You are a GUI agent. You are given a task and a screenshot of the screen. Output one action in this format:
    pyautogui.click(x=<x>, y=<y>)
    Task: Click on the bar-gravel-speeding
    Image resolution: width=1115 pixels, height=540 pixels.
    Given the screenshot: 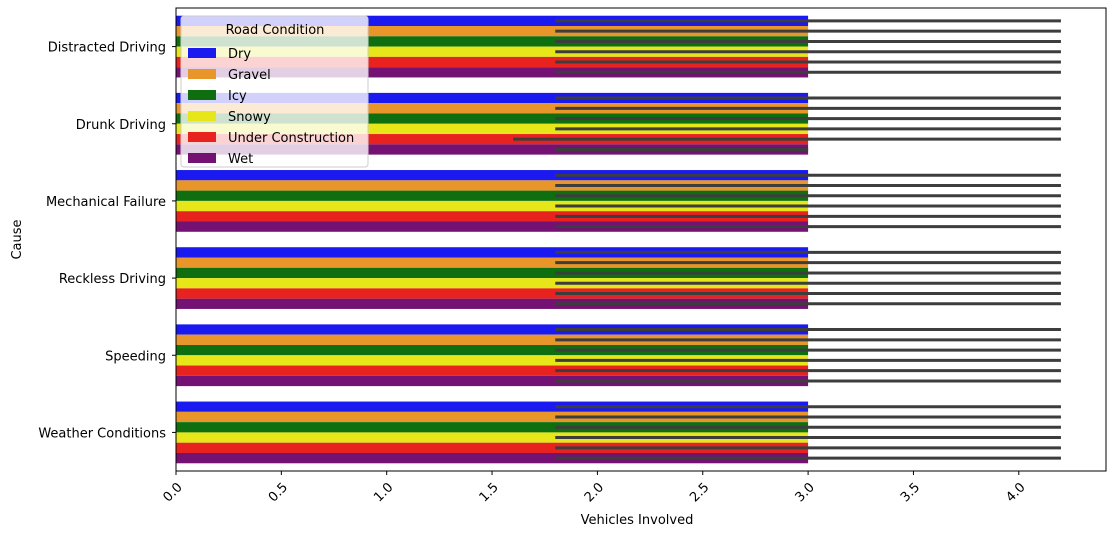 What is the action you would take?
    pyautogui.click(x=492, y=339)
    